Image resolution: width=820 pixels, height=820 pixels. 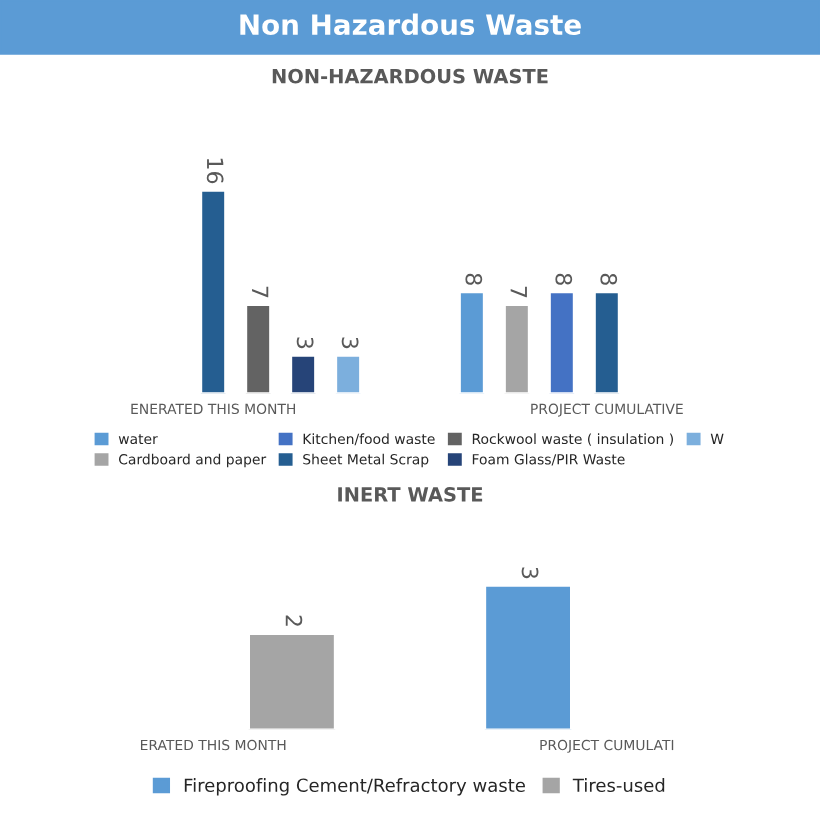 What do you see at coordinates (294, 620) in the screenshot?
I see `data-label: 2` at bounding box center [294, 620].